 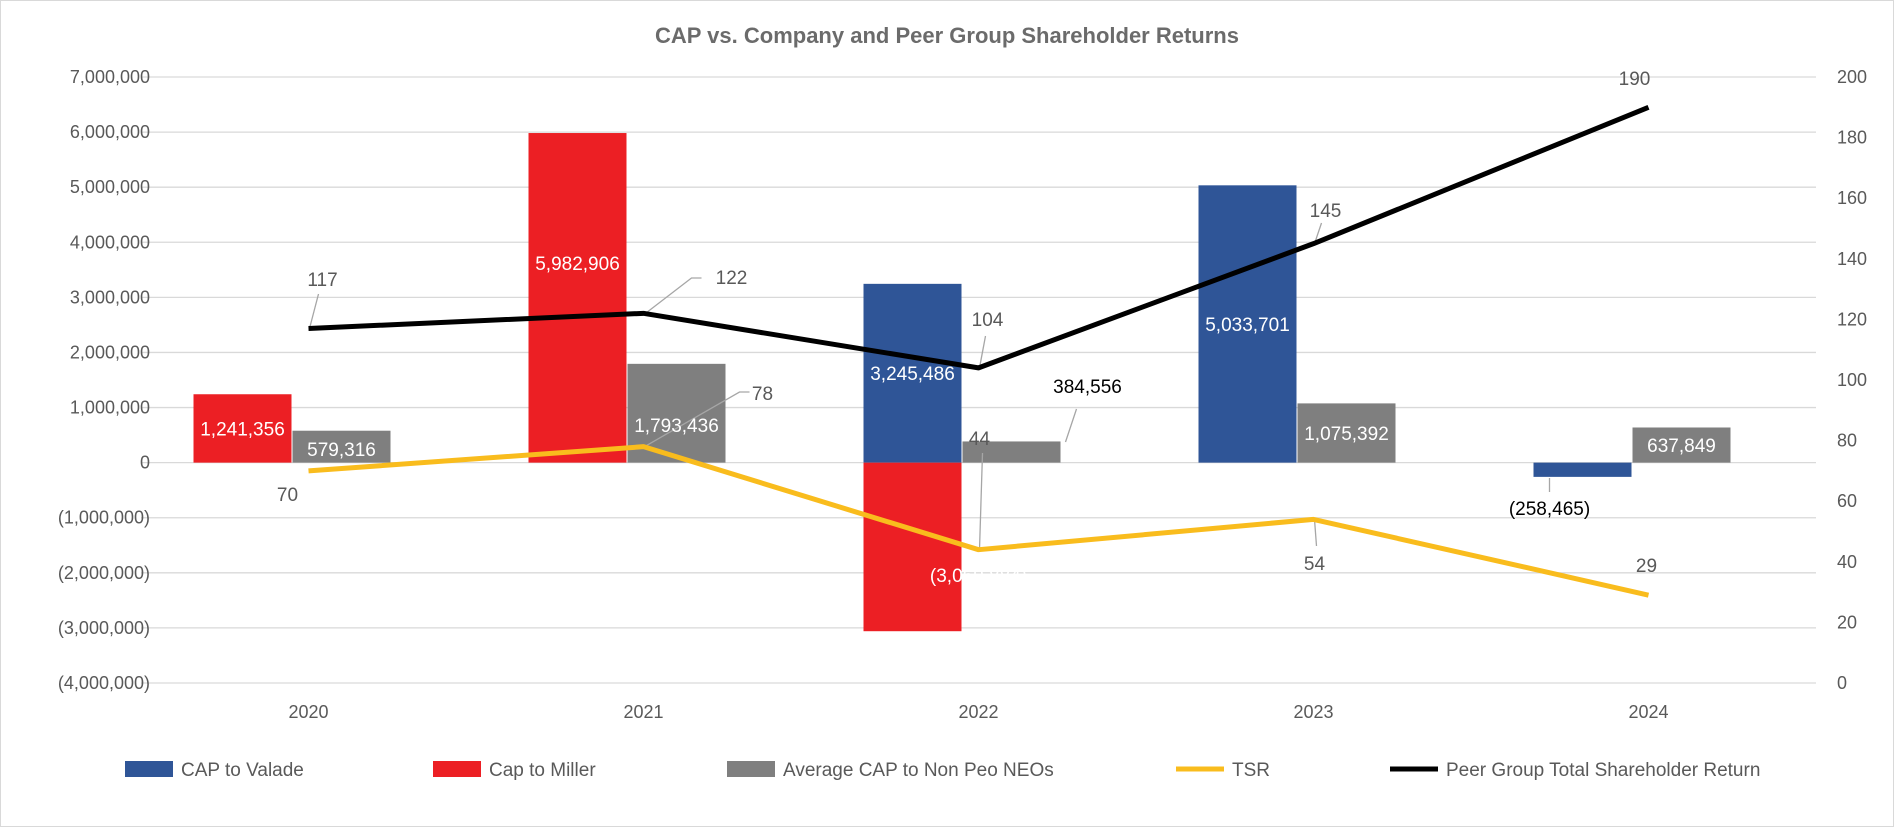 What do you see at coordinates (1646, 566) in the screenshot?
I see `line-data-label: 29` at bounding box center [1646, 566].